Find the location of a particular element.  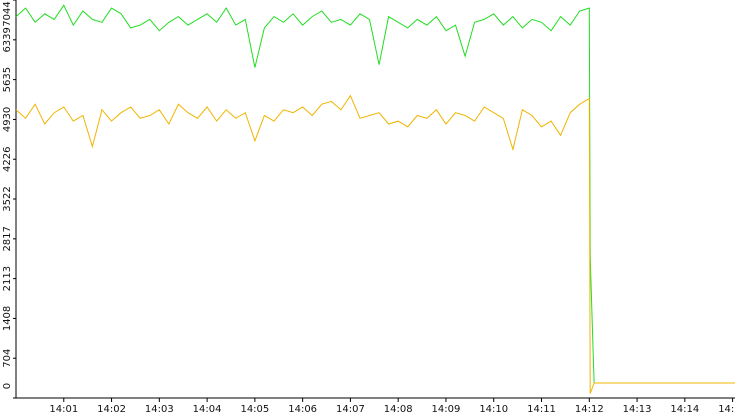

y-tick-label: 3522 is located at coordinates (7, 198).